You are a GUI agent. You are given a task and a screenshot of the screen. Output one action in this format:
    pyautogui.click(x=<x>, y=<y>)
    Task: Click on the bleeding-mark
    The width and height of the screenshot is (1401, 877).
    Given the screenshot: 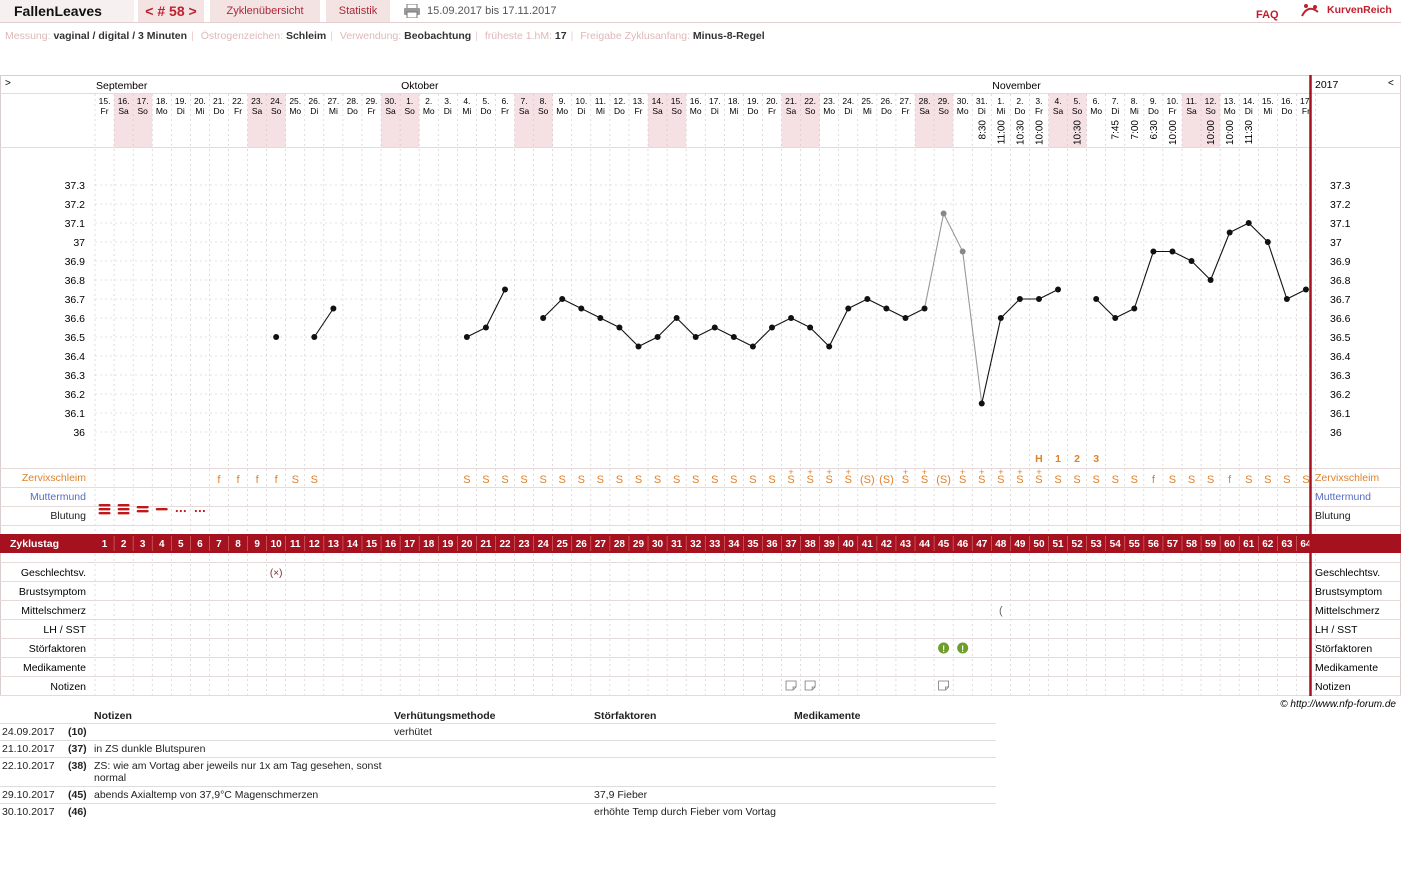 What is the action you would take?
    pyautogui.click(x=180, y=511)
    